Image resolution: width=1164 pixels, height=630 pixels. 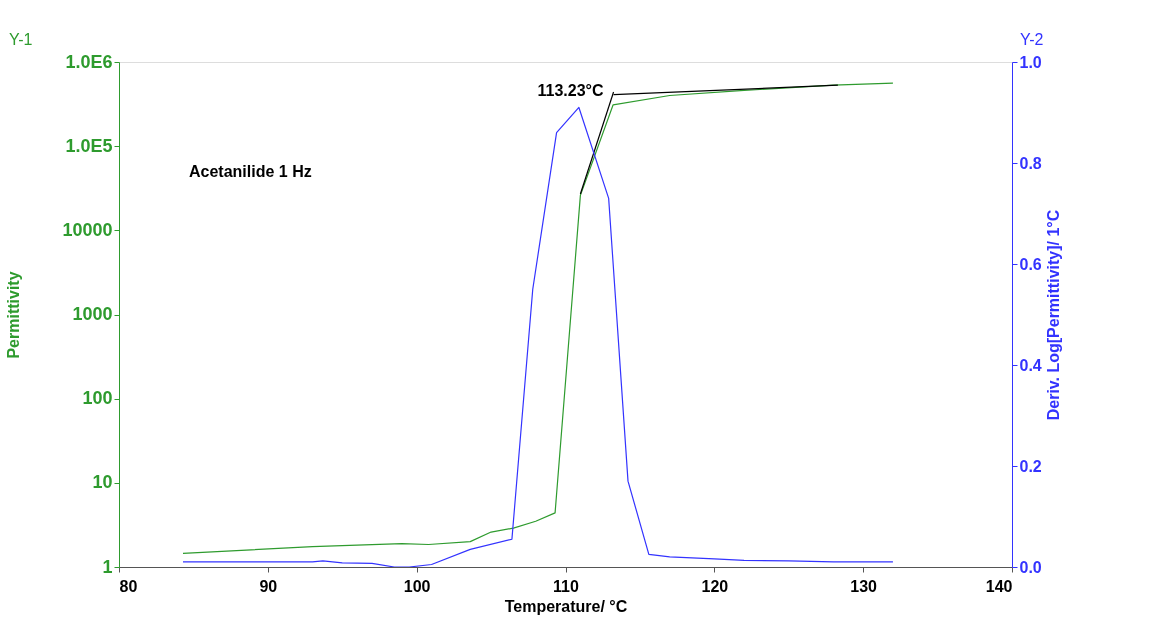 I want to click on annotation: 113.23°C, so click(x=571, y=90).